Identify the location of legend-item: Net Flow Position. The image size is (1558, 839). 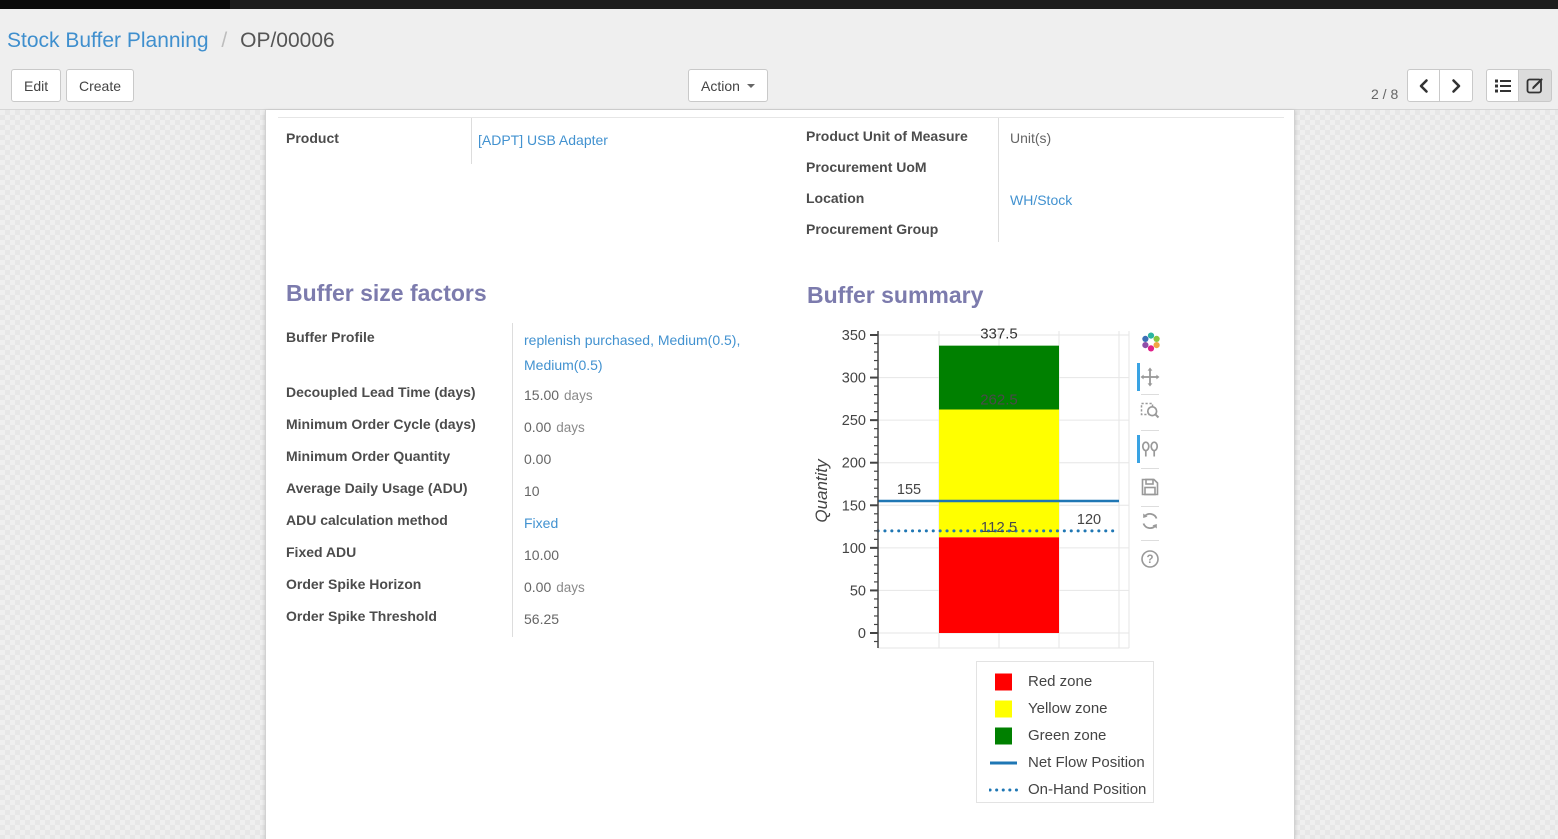
(1071, 762).